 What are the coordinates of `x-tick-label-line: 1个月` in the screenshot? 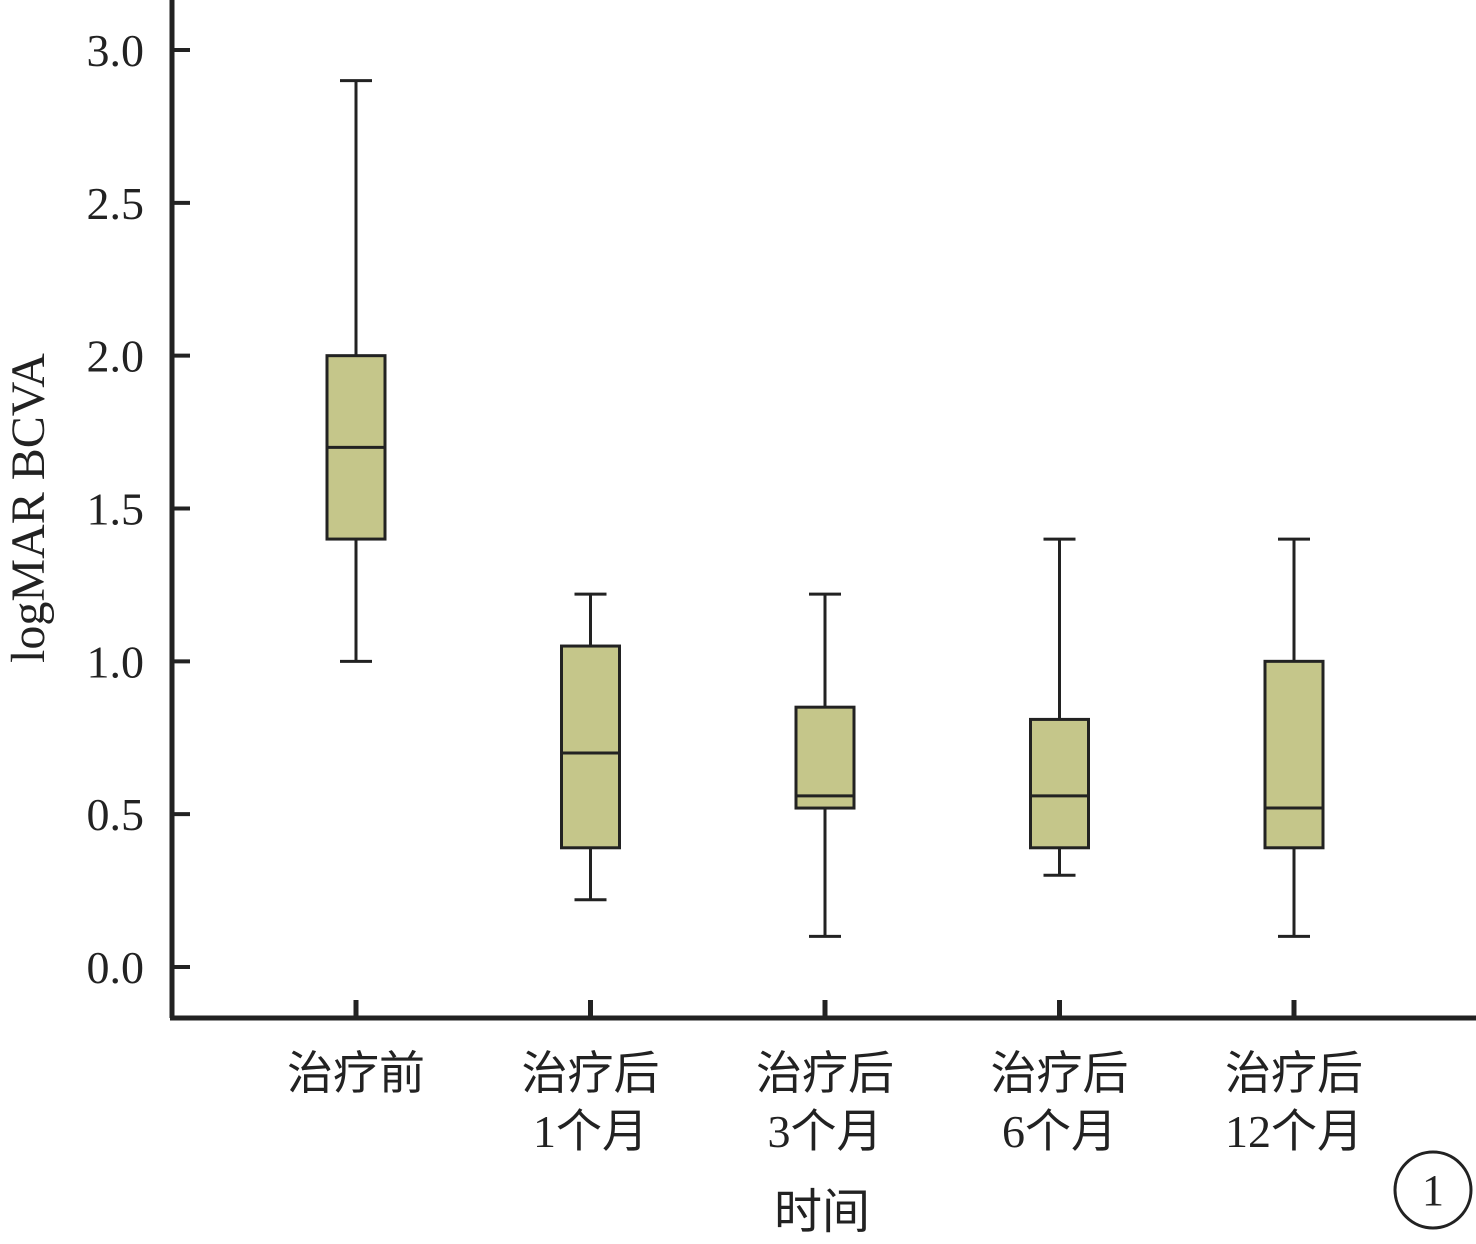 It's located at (590, 1131).